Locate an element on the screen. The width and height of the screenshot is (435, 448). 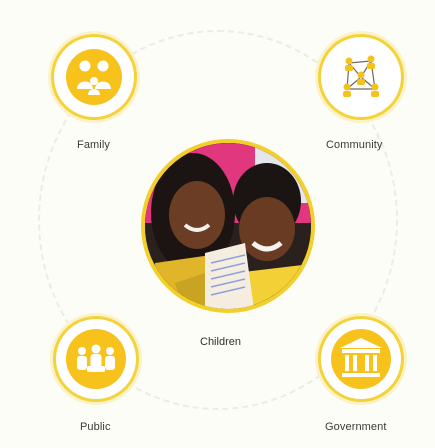
family-node is located at coordinates (94, 77).